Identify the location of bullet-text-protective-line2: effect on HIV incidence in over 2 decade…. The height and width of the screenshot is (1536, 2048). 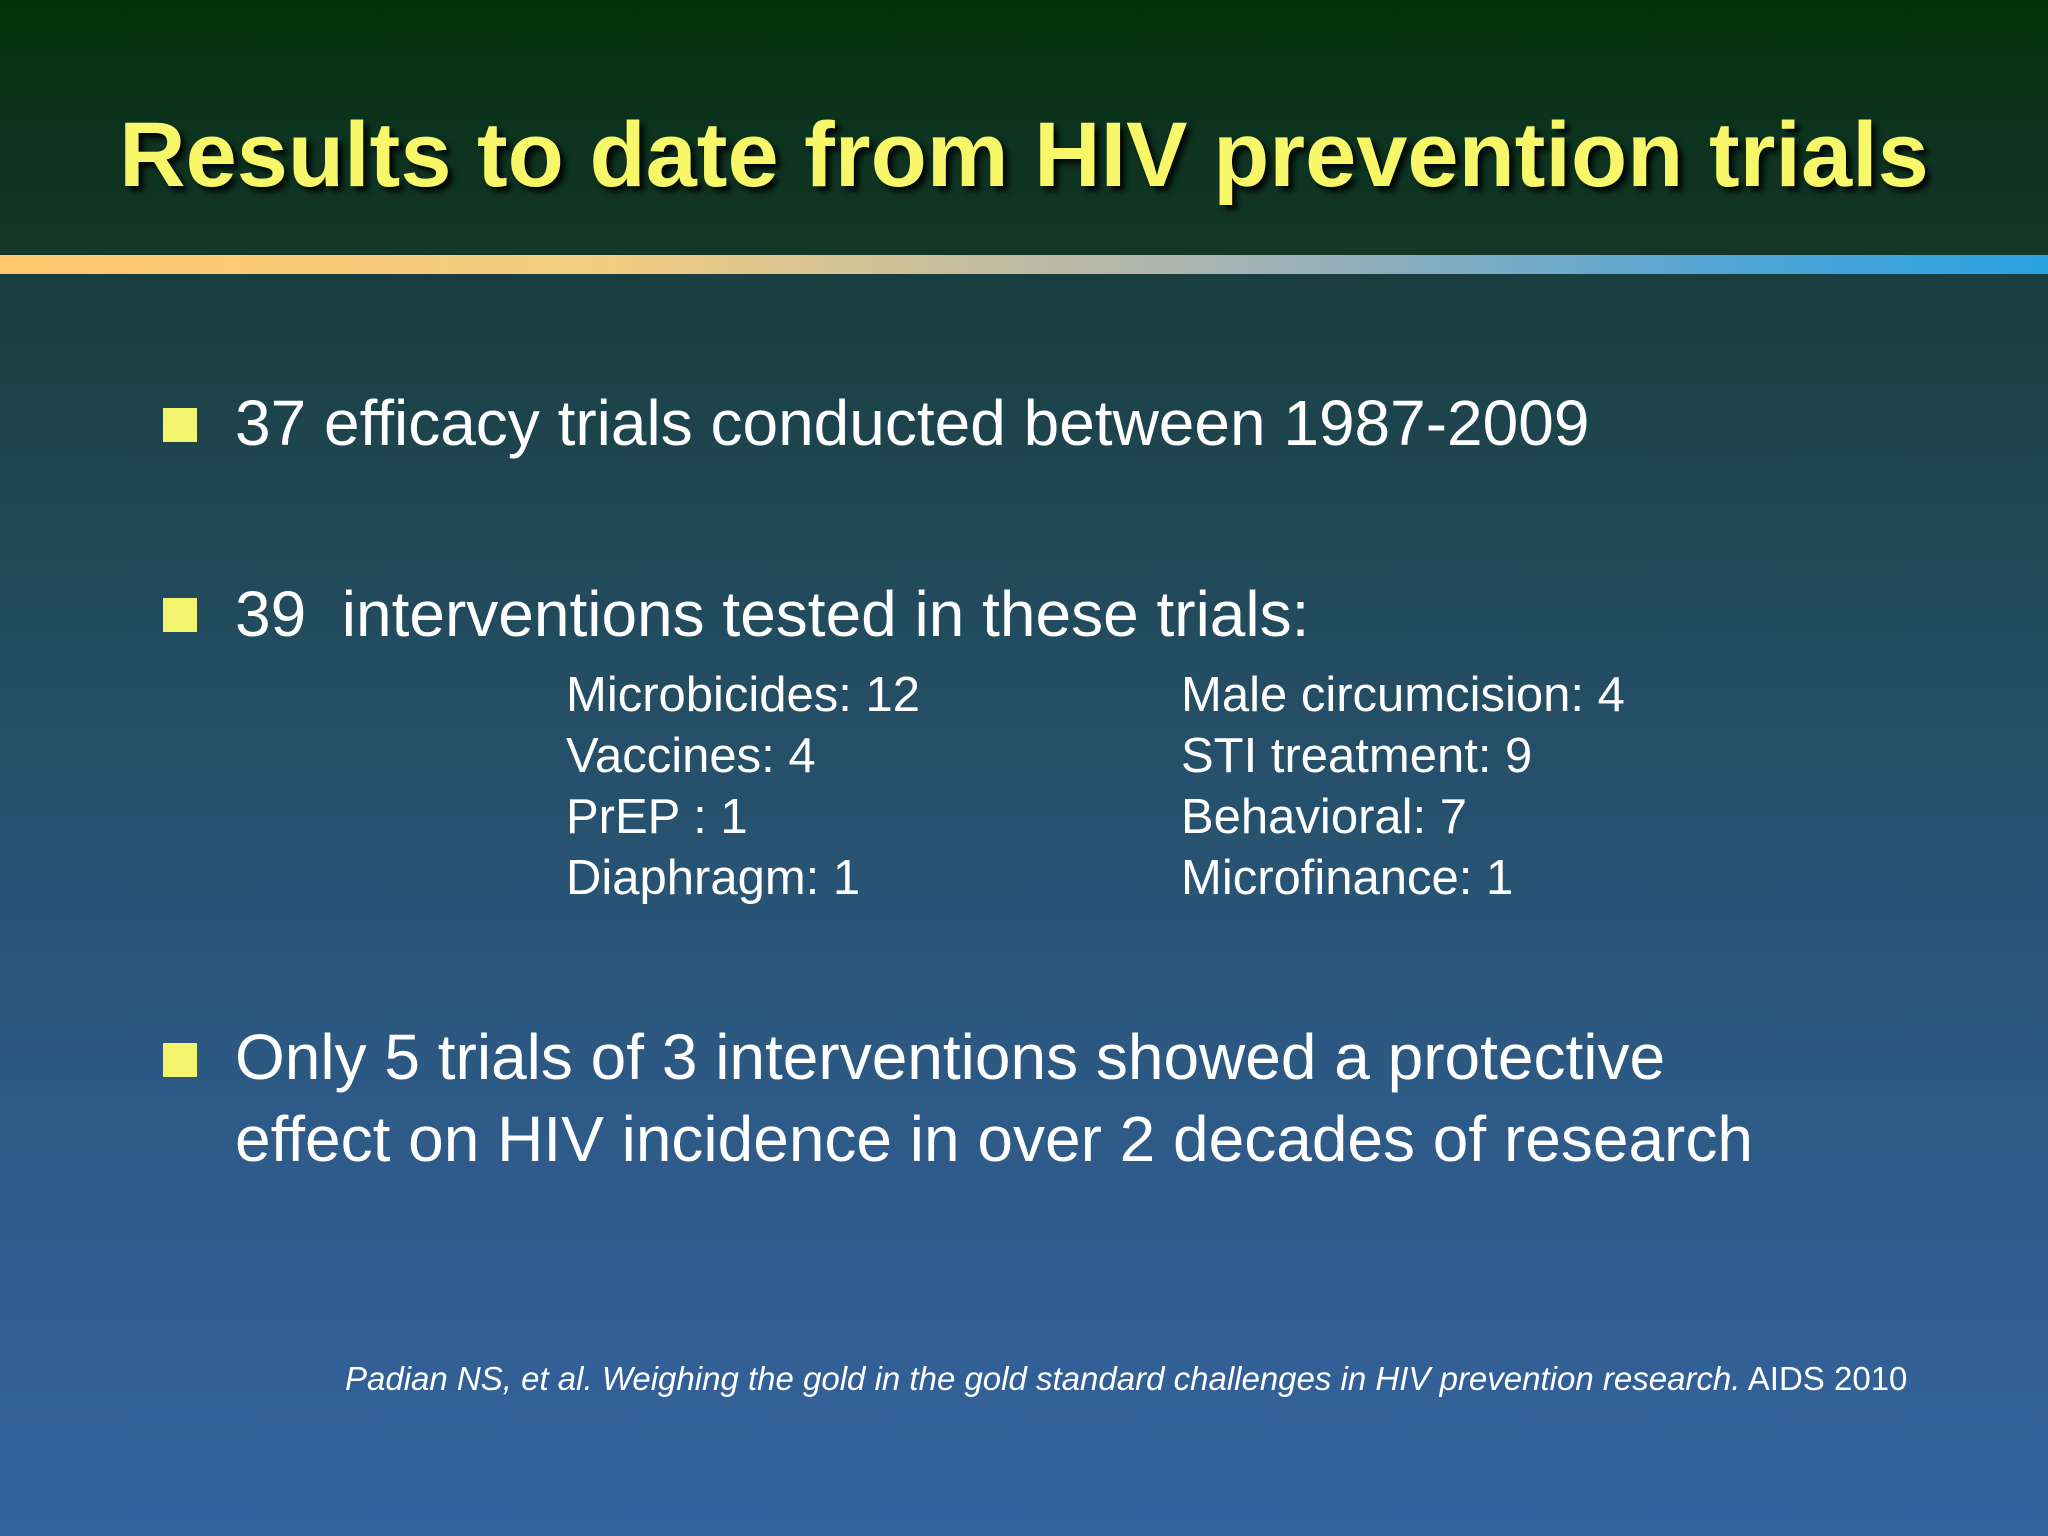
(994, 1139).